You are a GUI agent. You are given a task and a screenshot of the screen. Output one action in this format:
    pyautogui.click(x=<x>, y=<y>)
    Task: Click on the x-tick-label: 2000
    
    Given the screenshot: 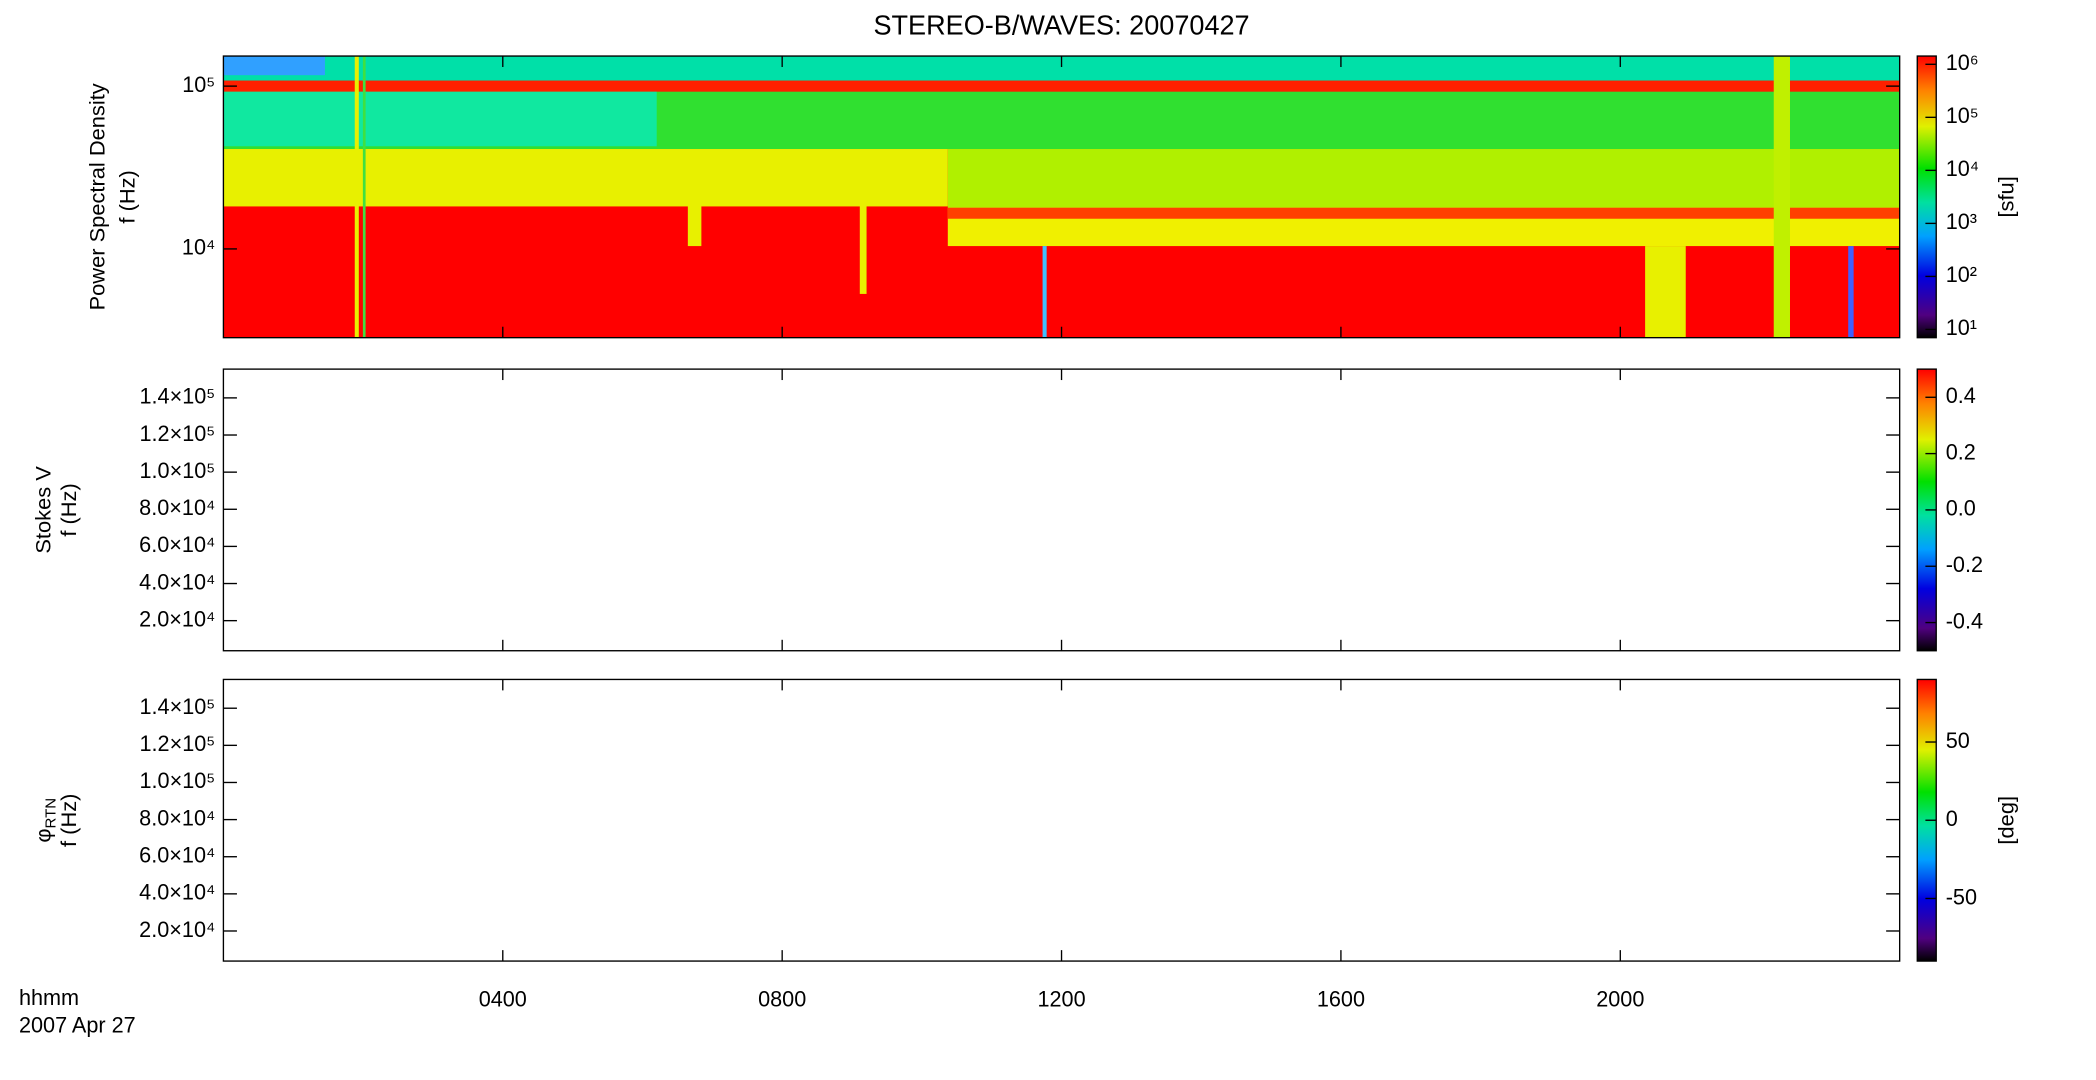 What is the action you would take?
    pyautogui.click(x=1620, y=998)
    